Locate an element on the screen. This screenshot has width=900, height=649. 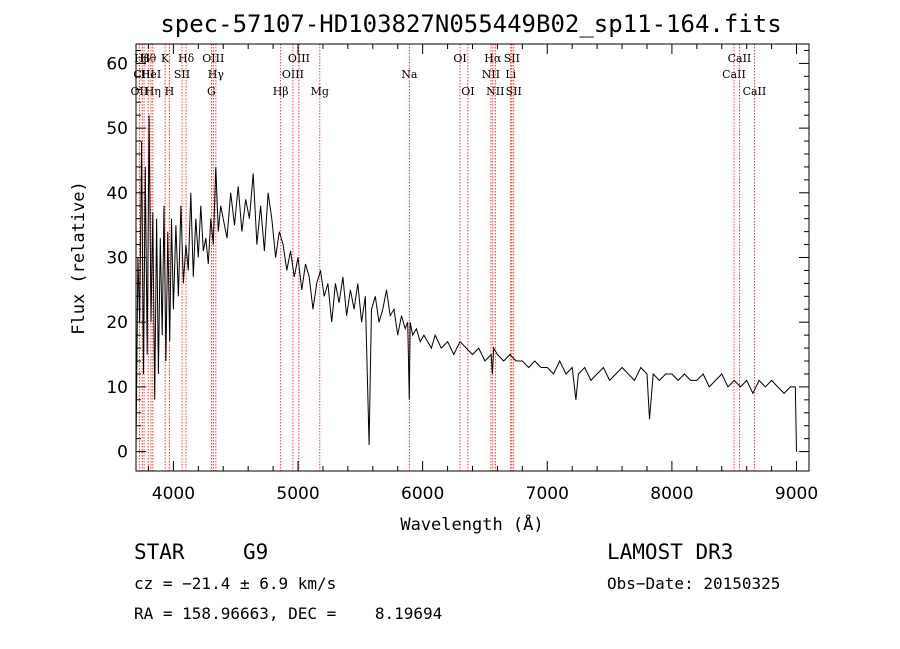
line-label-28: CaII is located at coordinates (755, 91).